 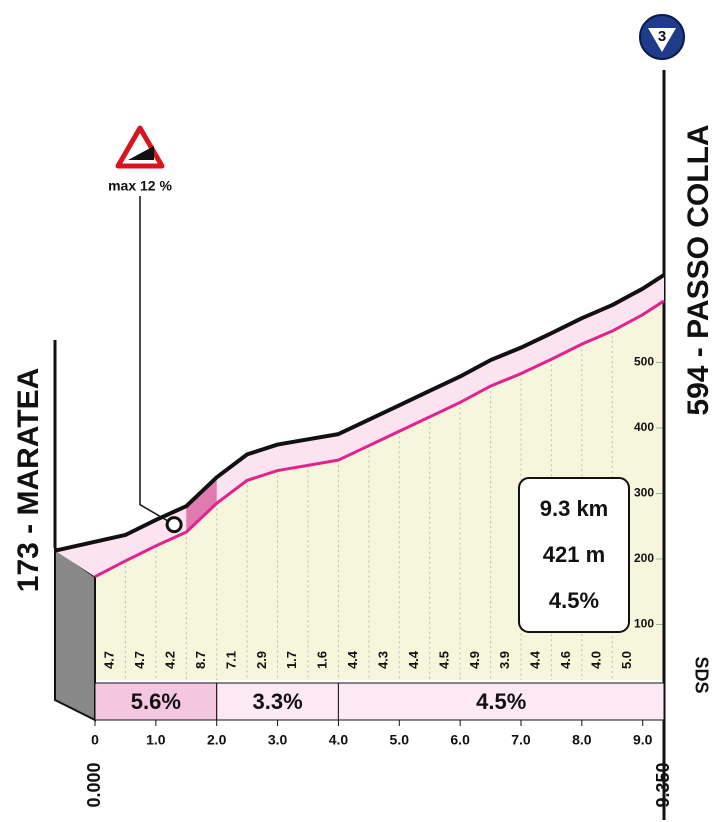 What do you see at coordinates (582, 740) in the screenshot?
I see `x-tick-label: 8.0` at bounding box center [582, 740].